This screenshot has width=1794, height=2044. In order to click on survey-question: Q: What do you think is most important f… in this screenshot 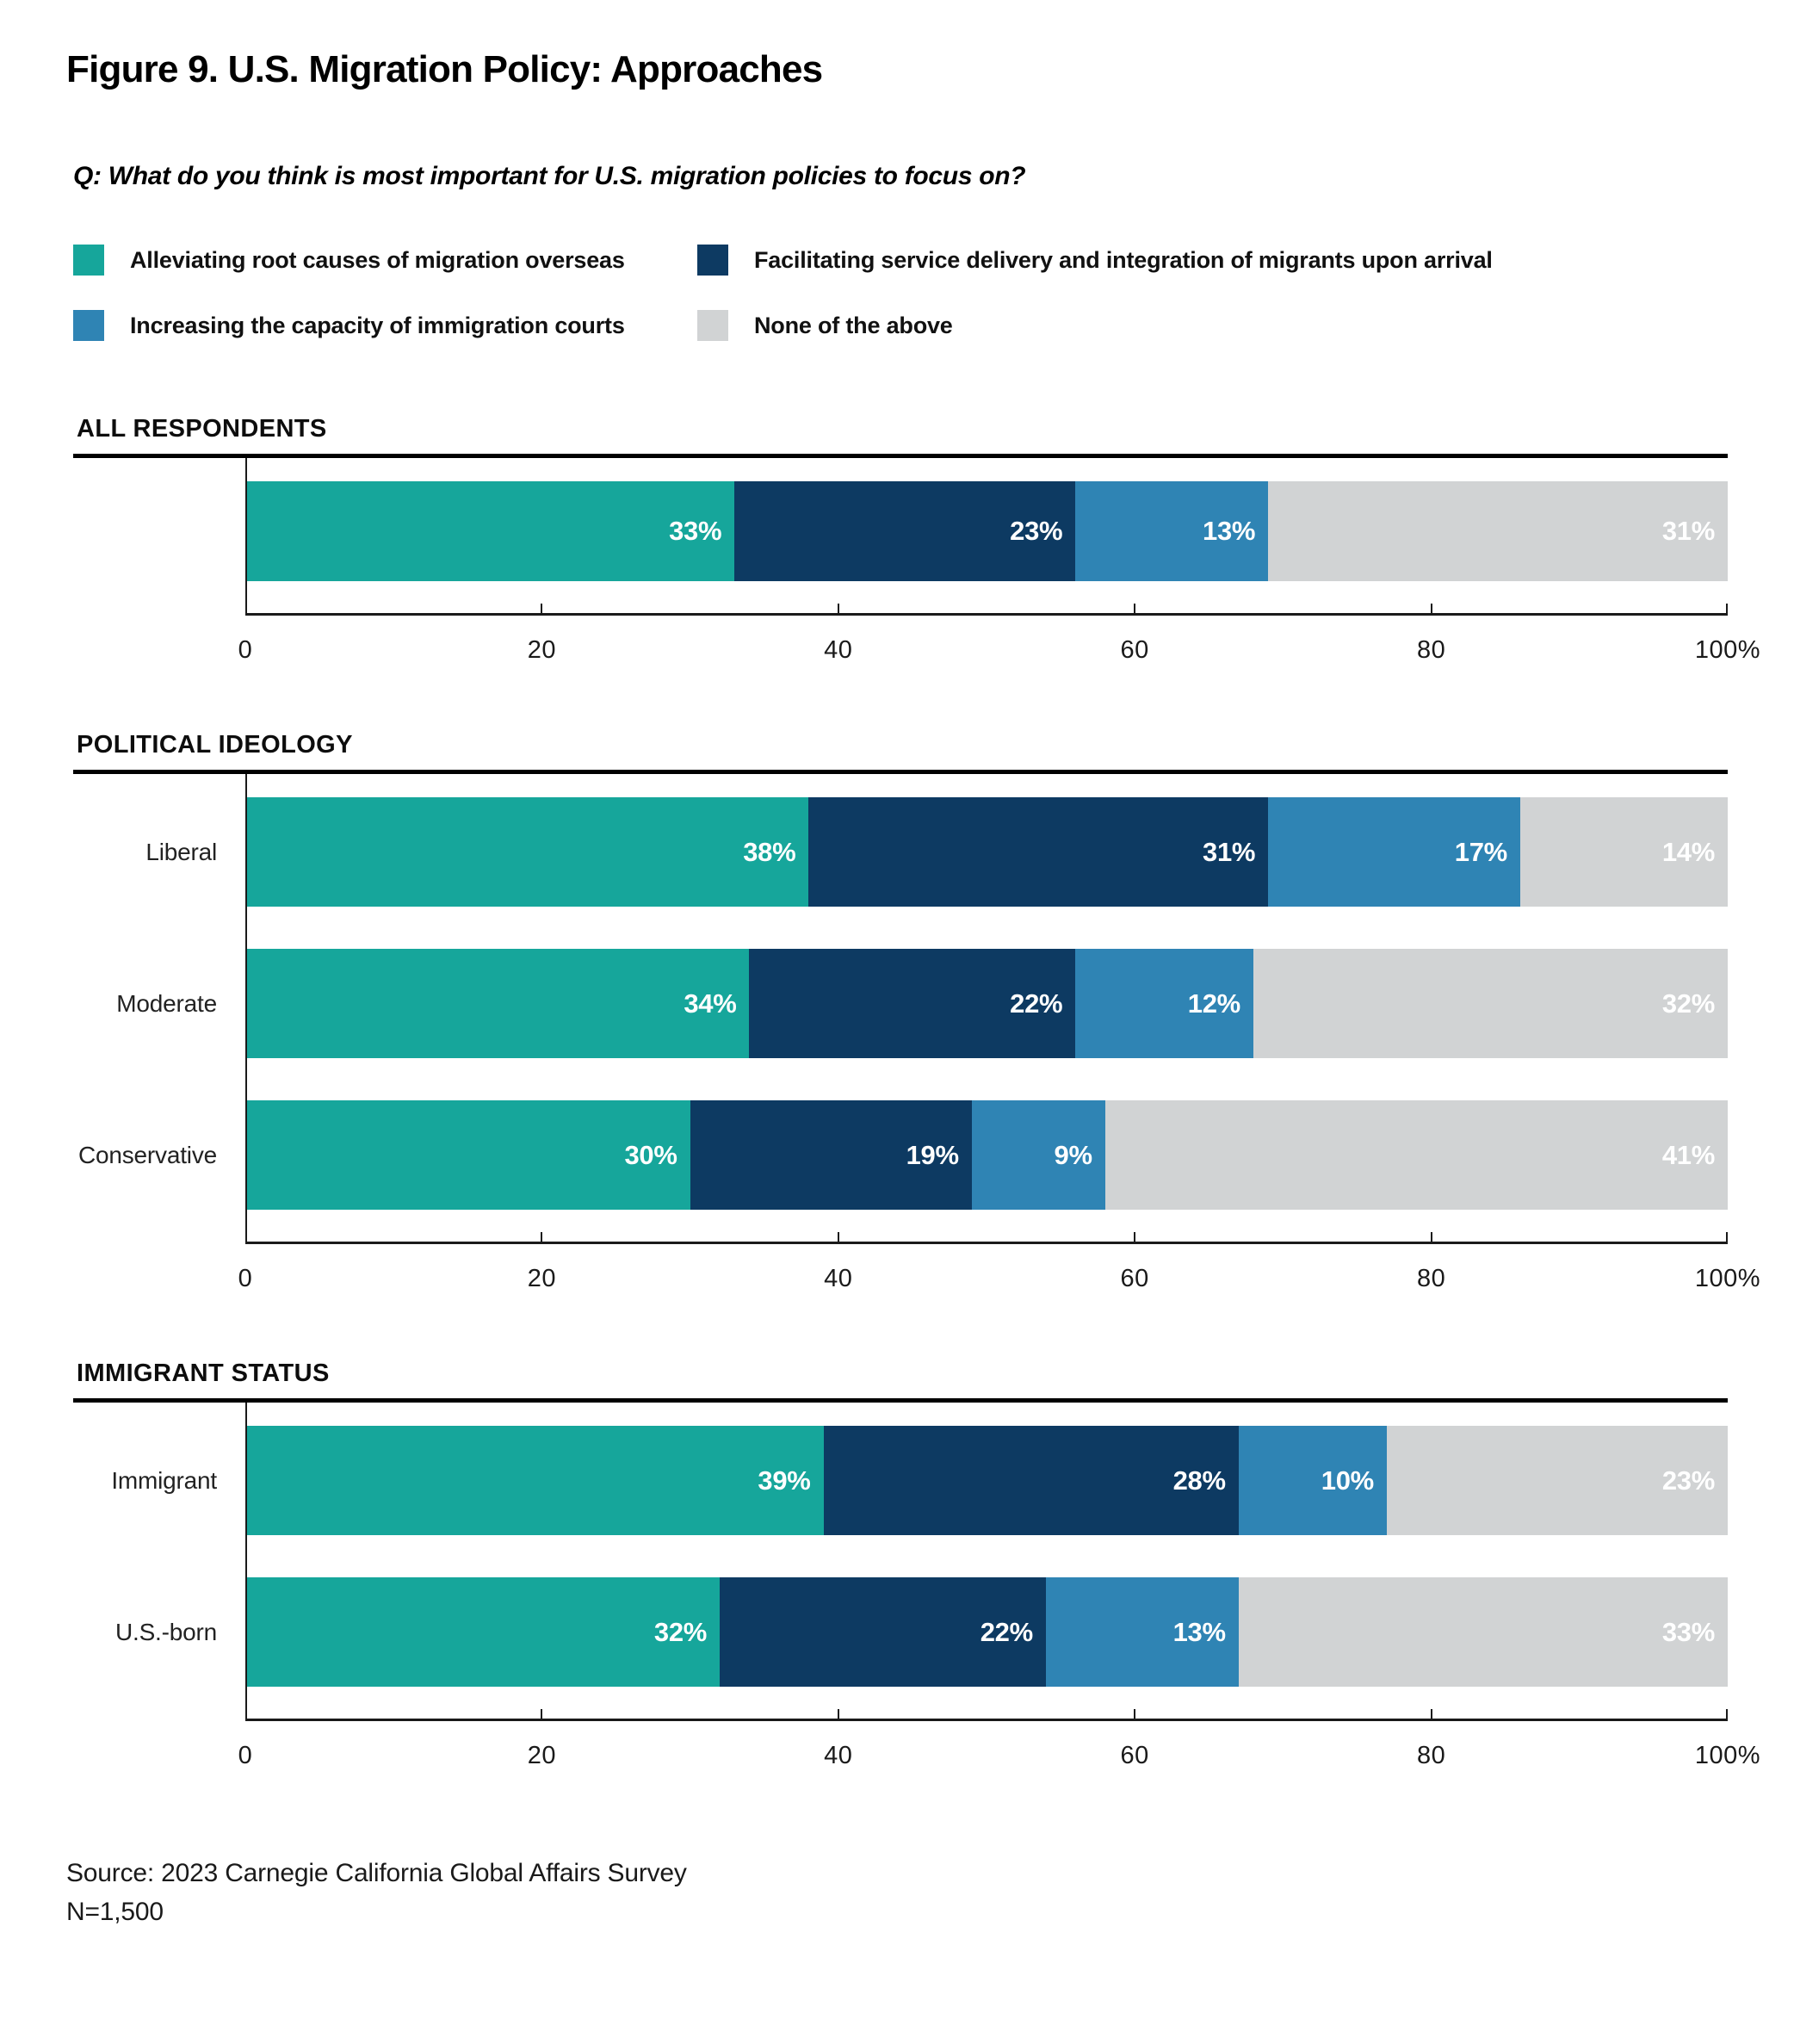, I will do `click(549, 176)`.